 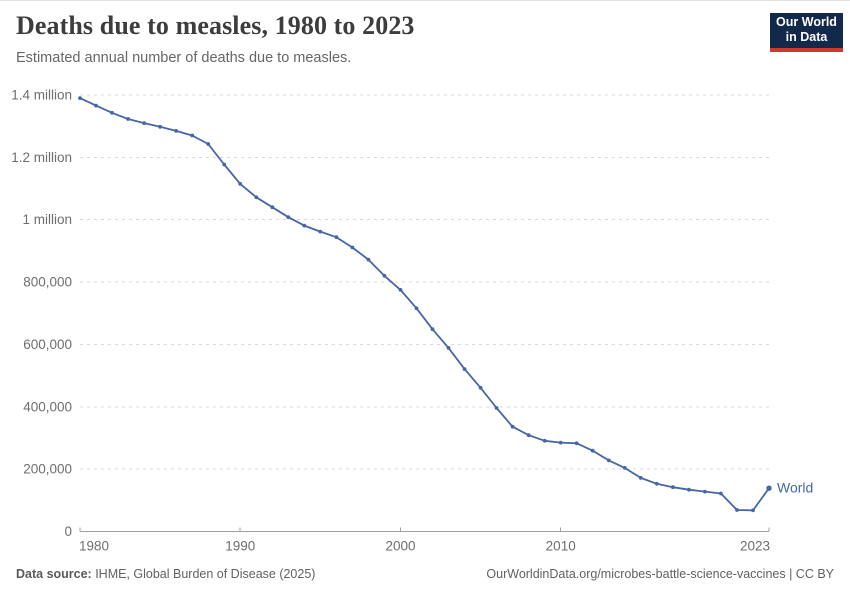 I want to click on y-axis-label: 1.4 million, so click(x=41, y=95).